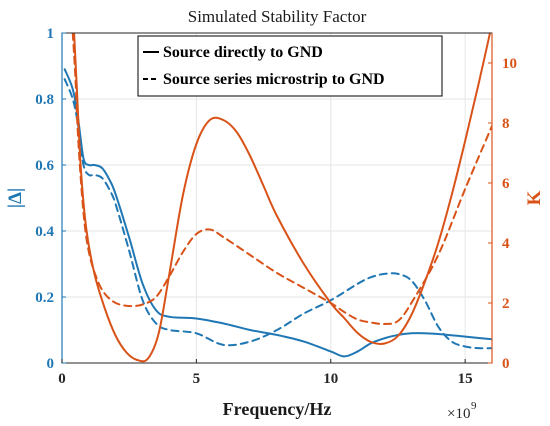 The height and width of the screenshot is (426, 550). I want to click on y-left-tick-label: 0, so click(51, 364).